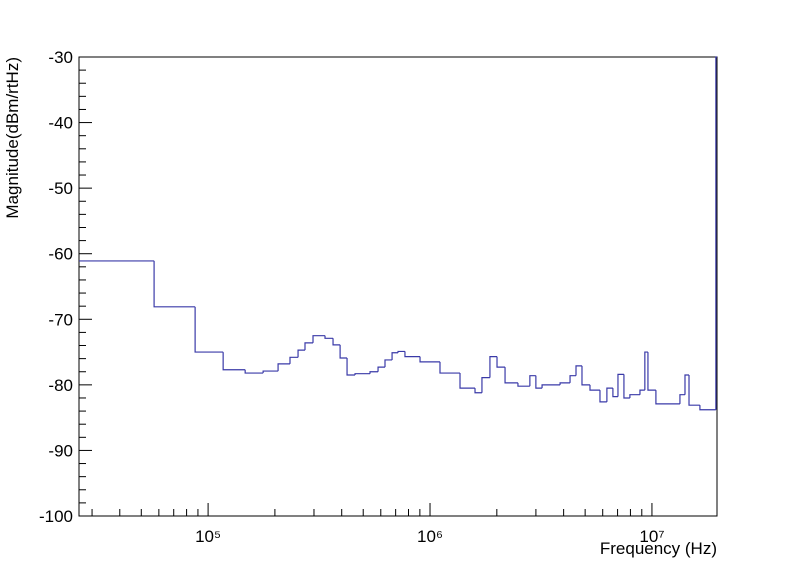 The image size is (798, 575). What do you see at coordinates (208, 536) in the screenshot?
I see `x-tick-label: 10⁵` at bounding box center [208, 536].